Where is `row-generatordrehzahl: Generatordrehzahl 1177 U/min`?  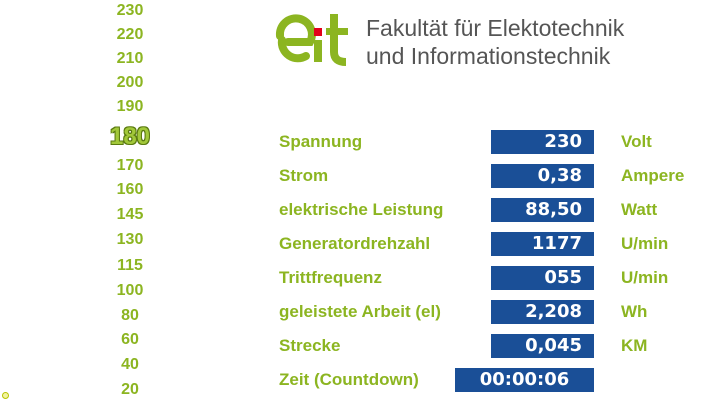 row-generatordrehzahl: Generatordrehzahl 1177 U/min is located at coordinates (355, 244).